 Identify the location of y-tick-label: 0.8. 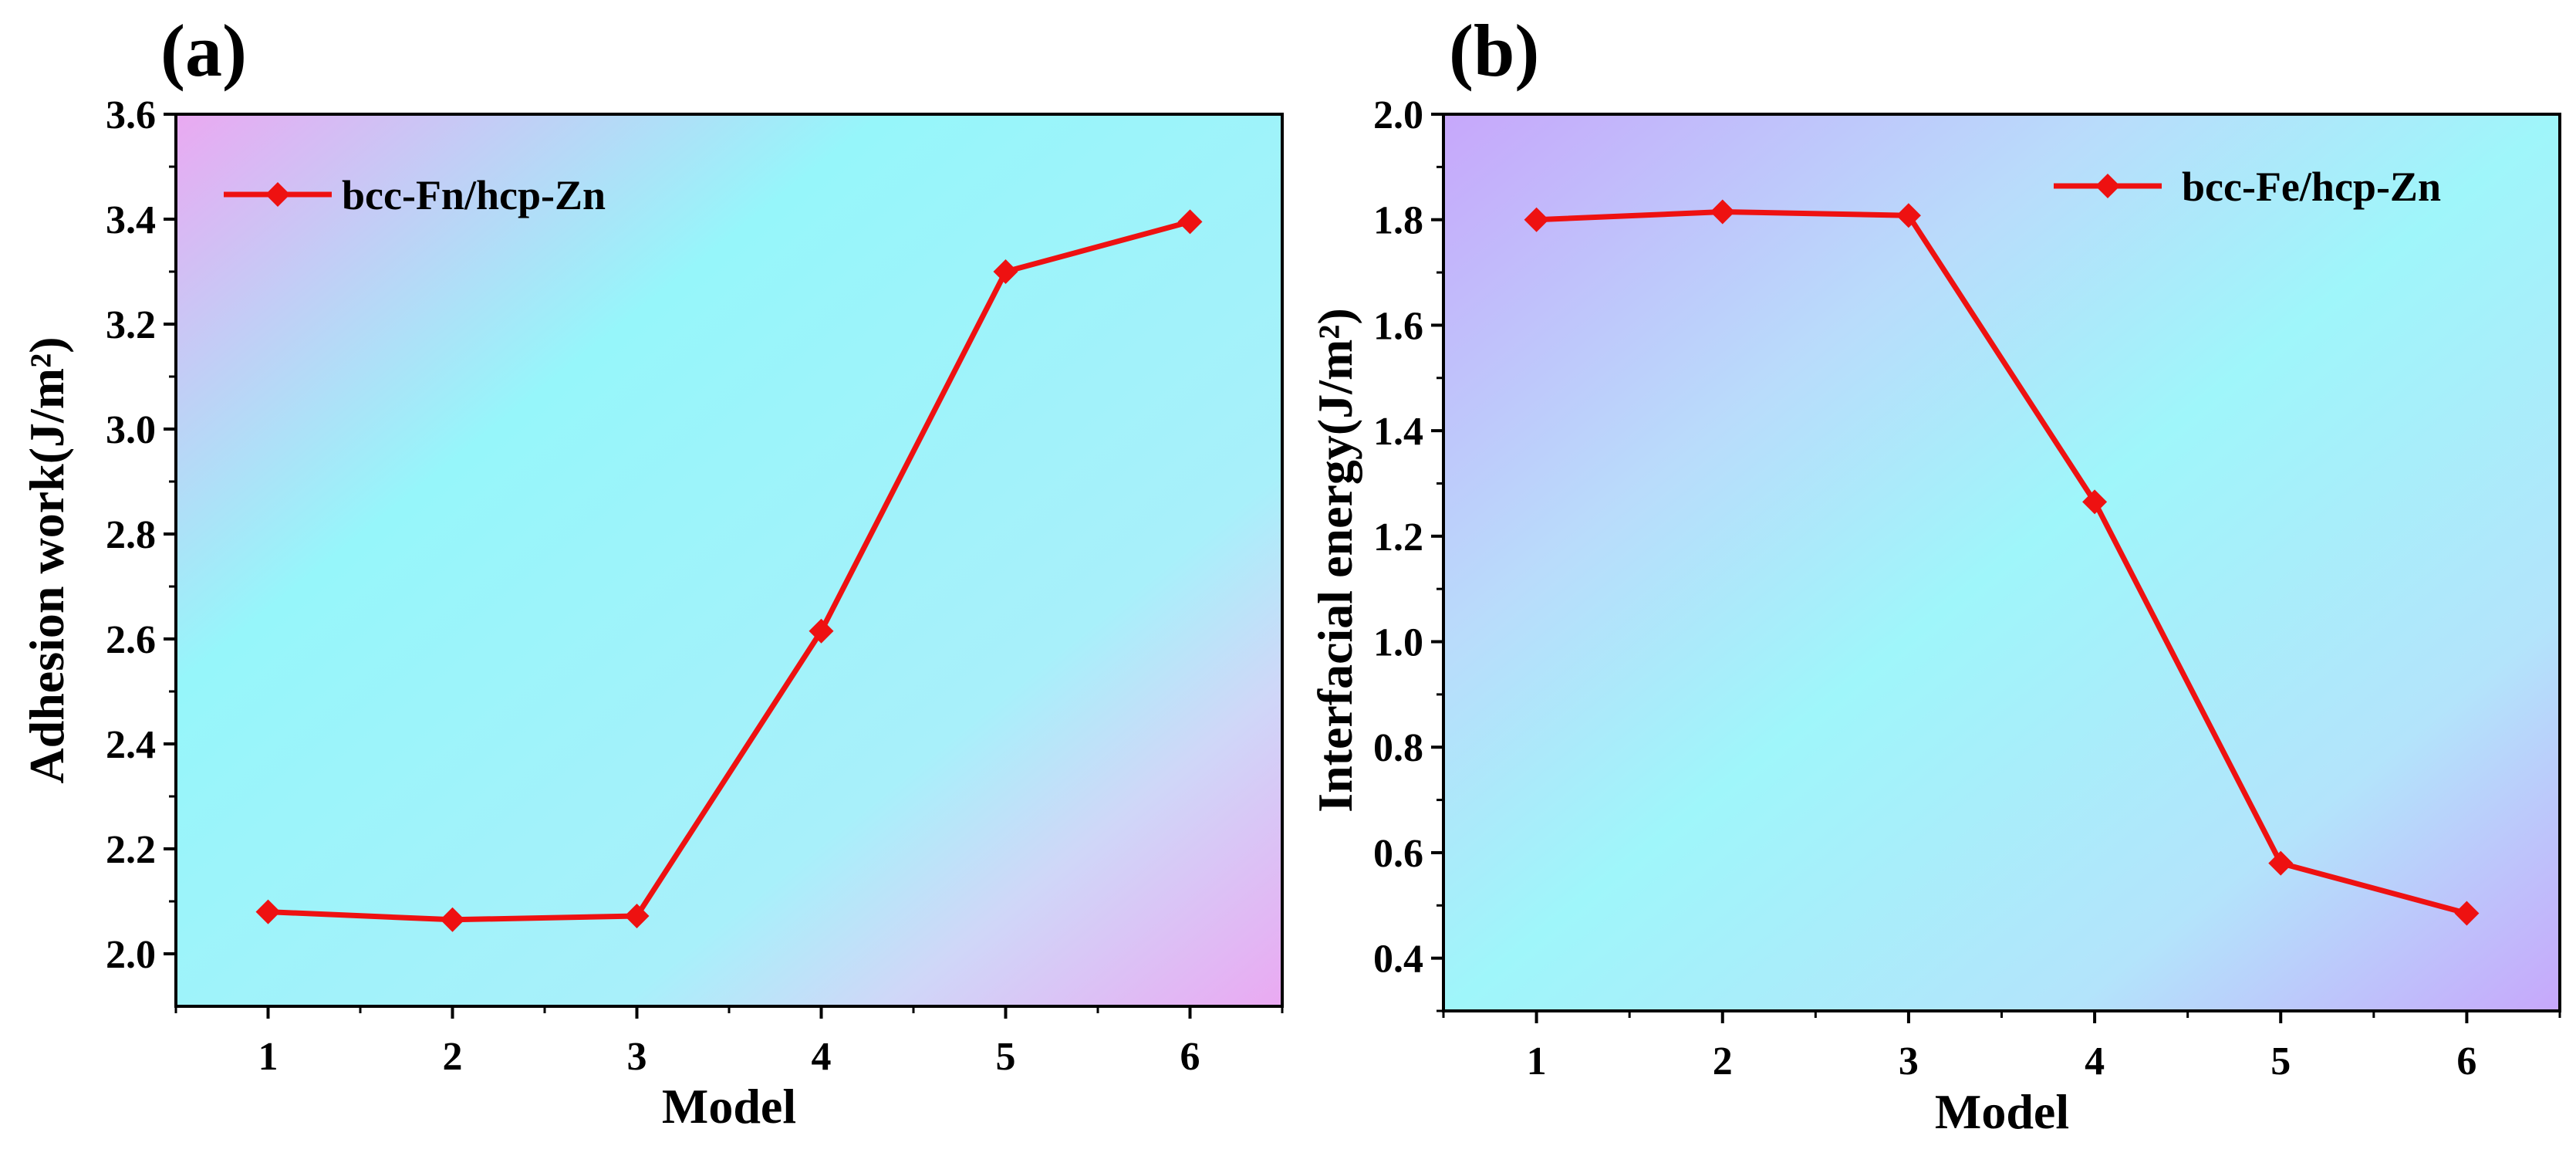
(1398, 748).